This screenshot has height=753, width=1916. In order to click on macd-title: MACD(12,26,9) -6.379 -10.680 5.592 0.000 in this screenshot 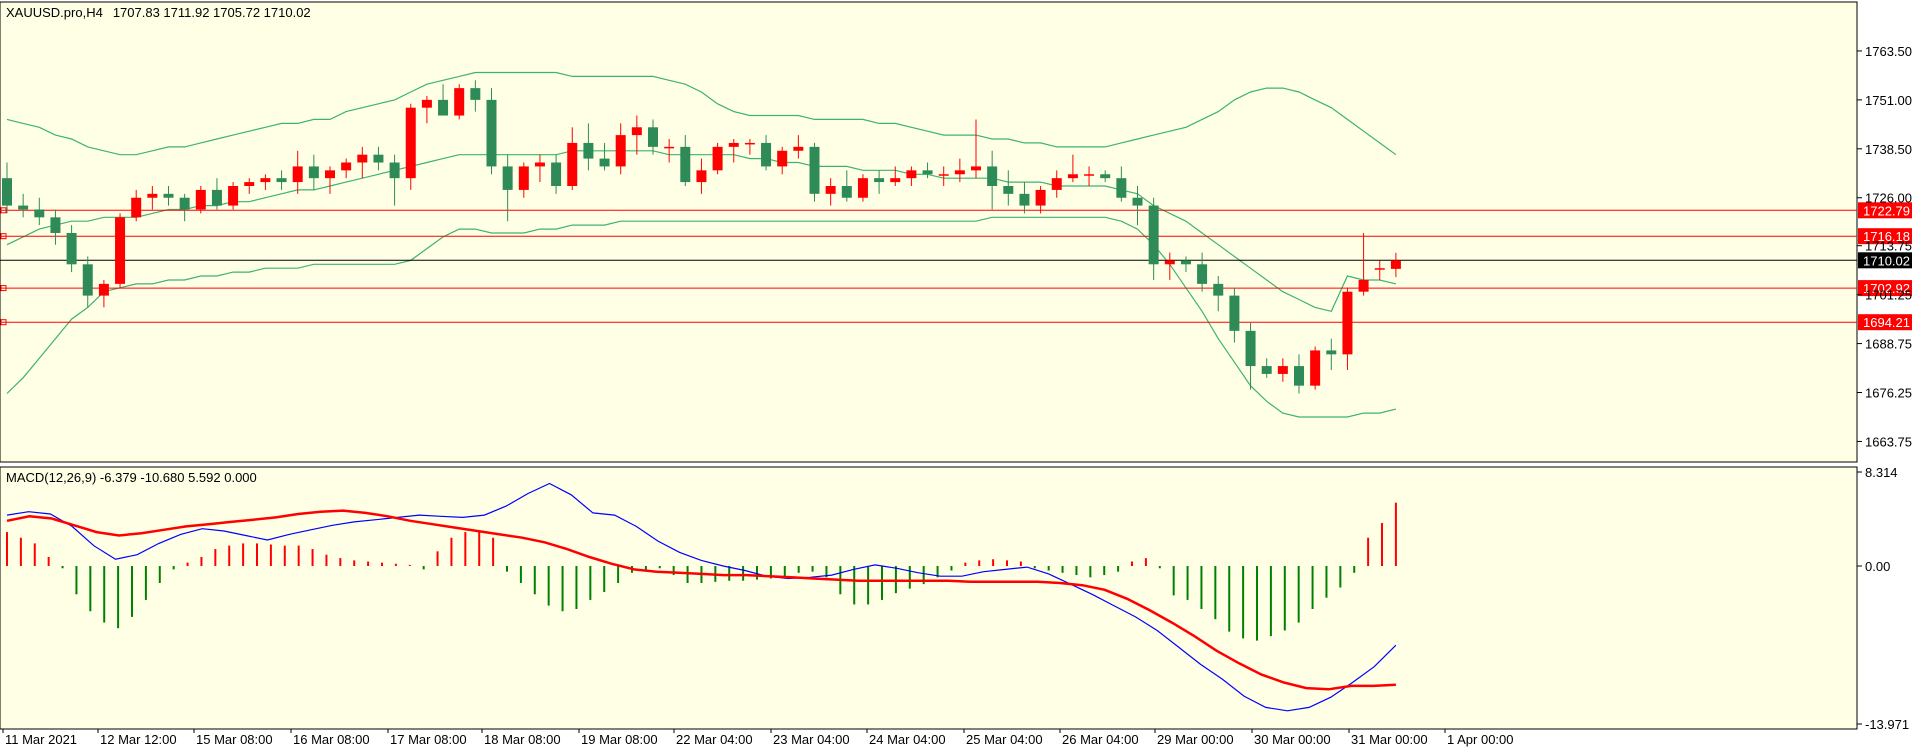, I will do `click(131, 477)`.